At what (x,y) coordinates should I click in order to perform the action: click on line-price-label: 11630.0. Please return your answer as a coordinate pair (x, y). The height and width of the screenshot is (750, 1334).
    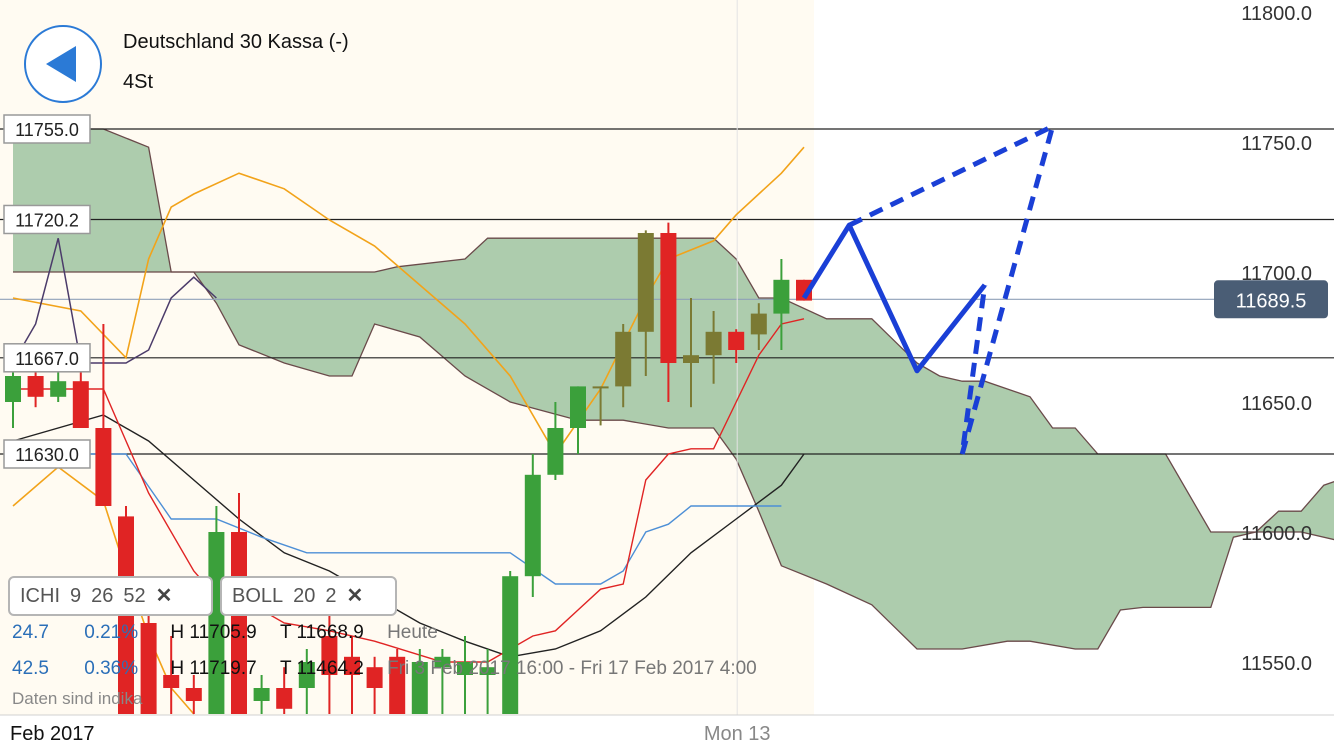
    Looking at the image, I should click on (47, 455).